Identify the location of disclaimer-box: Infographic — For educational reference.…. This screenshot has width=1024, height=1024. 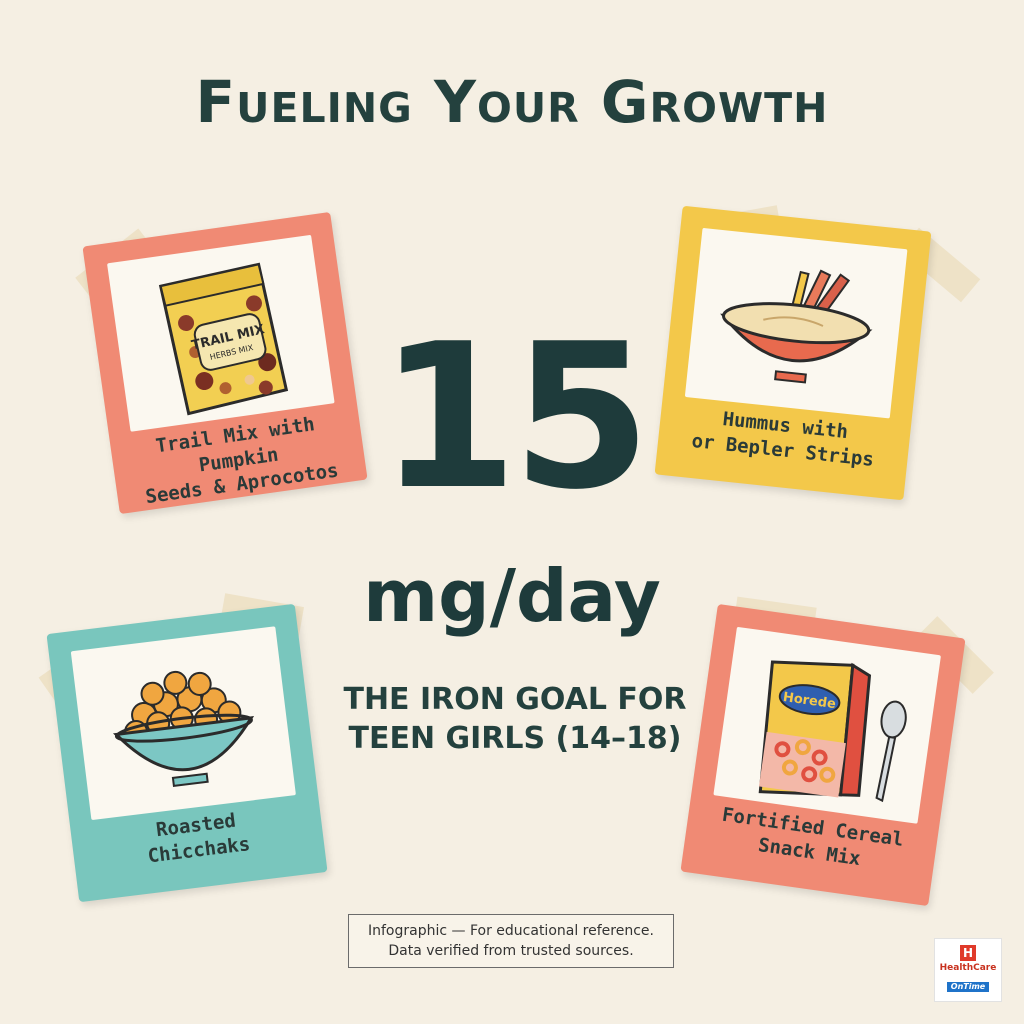
(511, 941).